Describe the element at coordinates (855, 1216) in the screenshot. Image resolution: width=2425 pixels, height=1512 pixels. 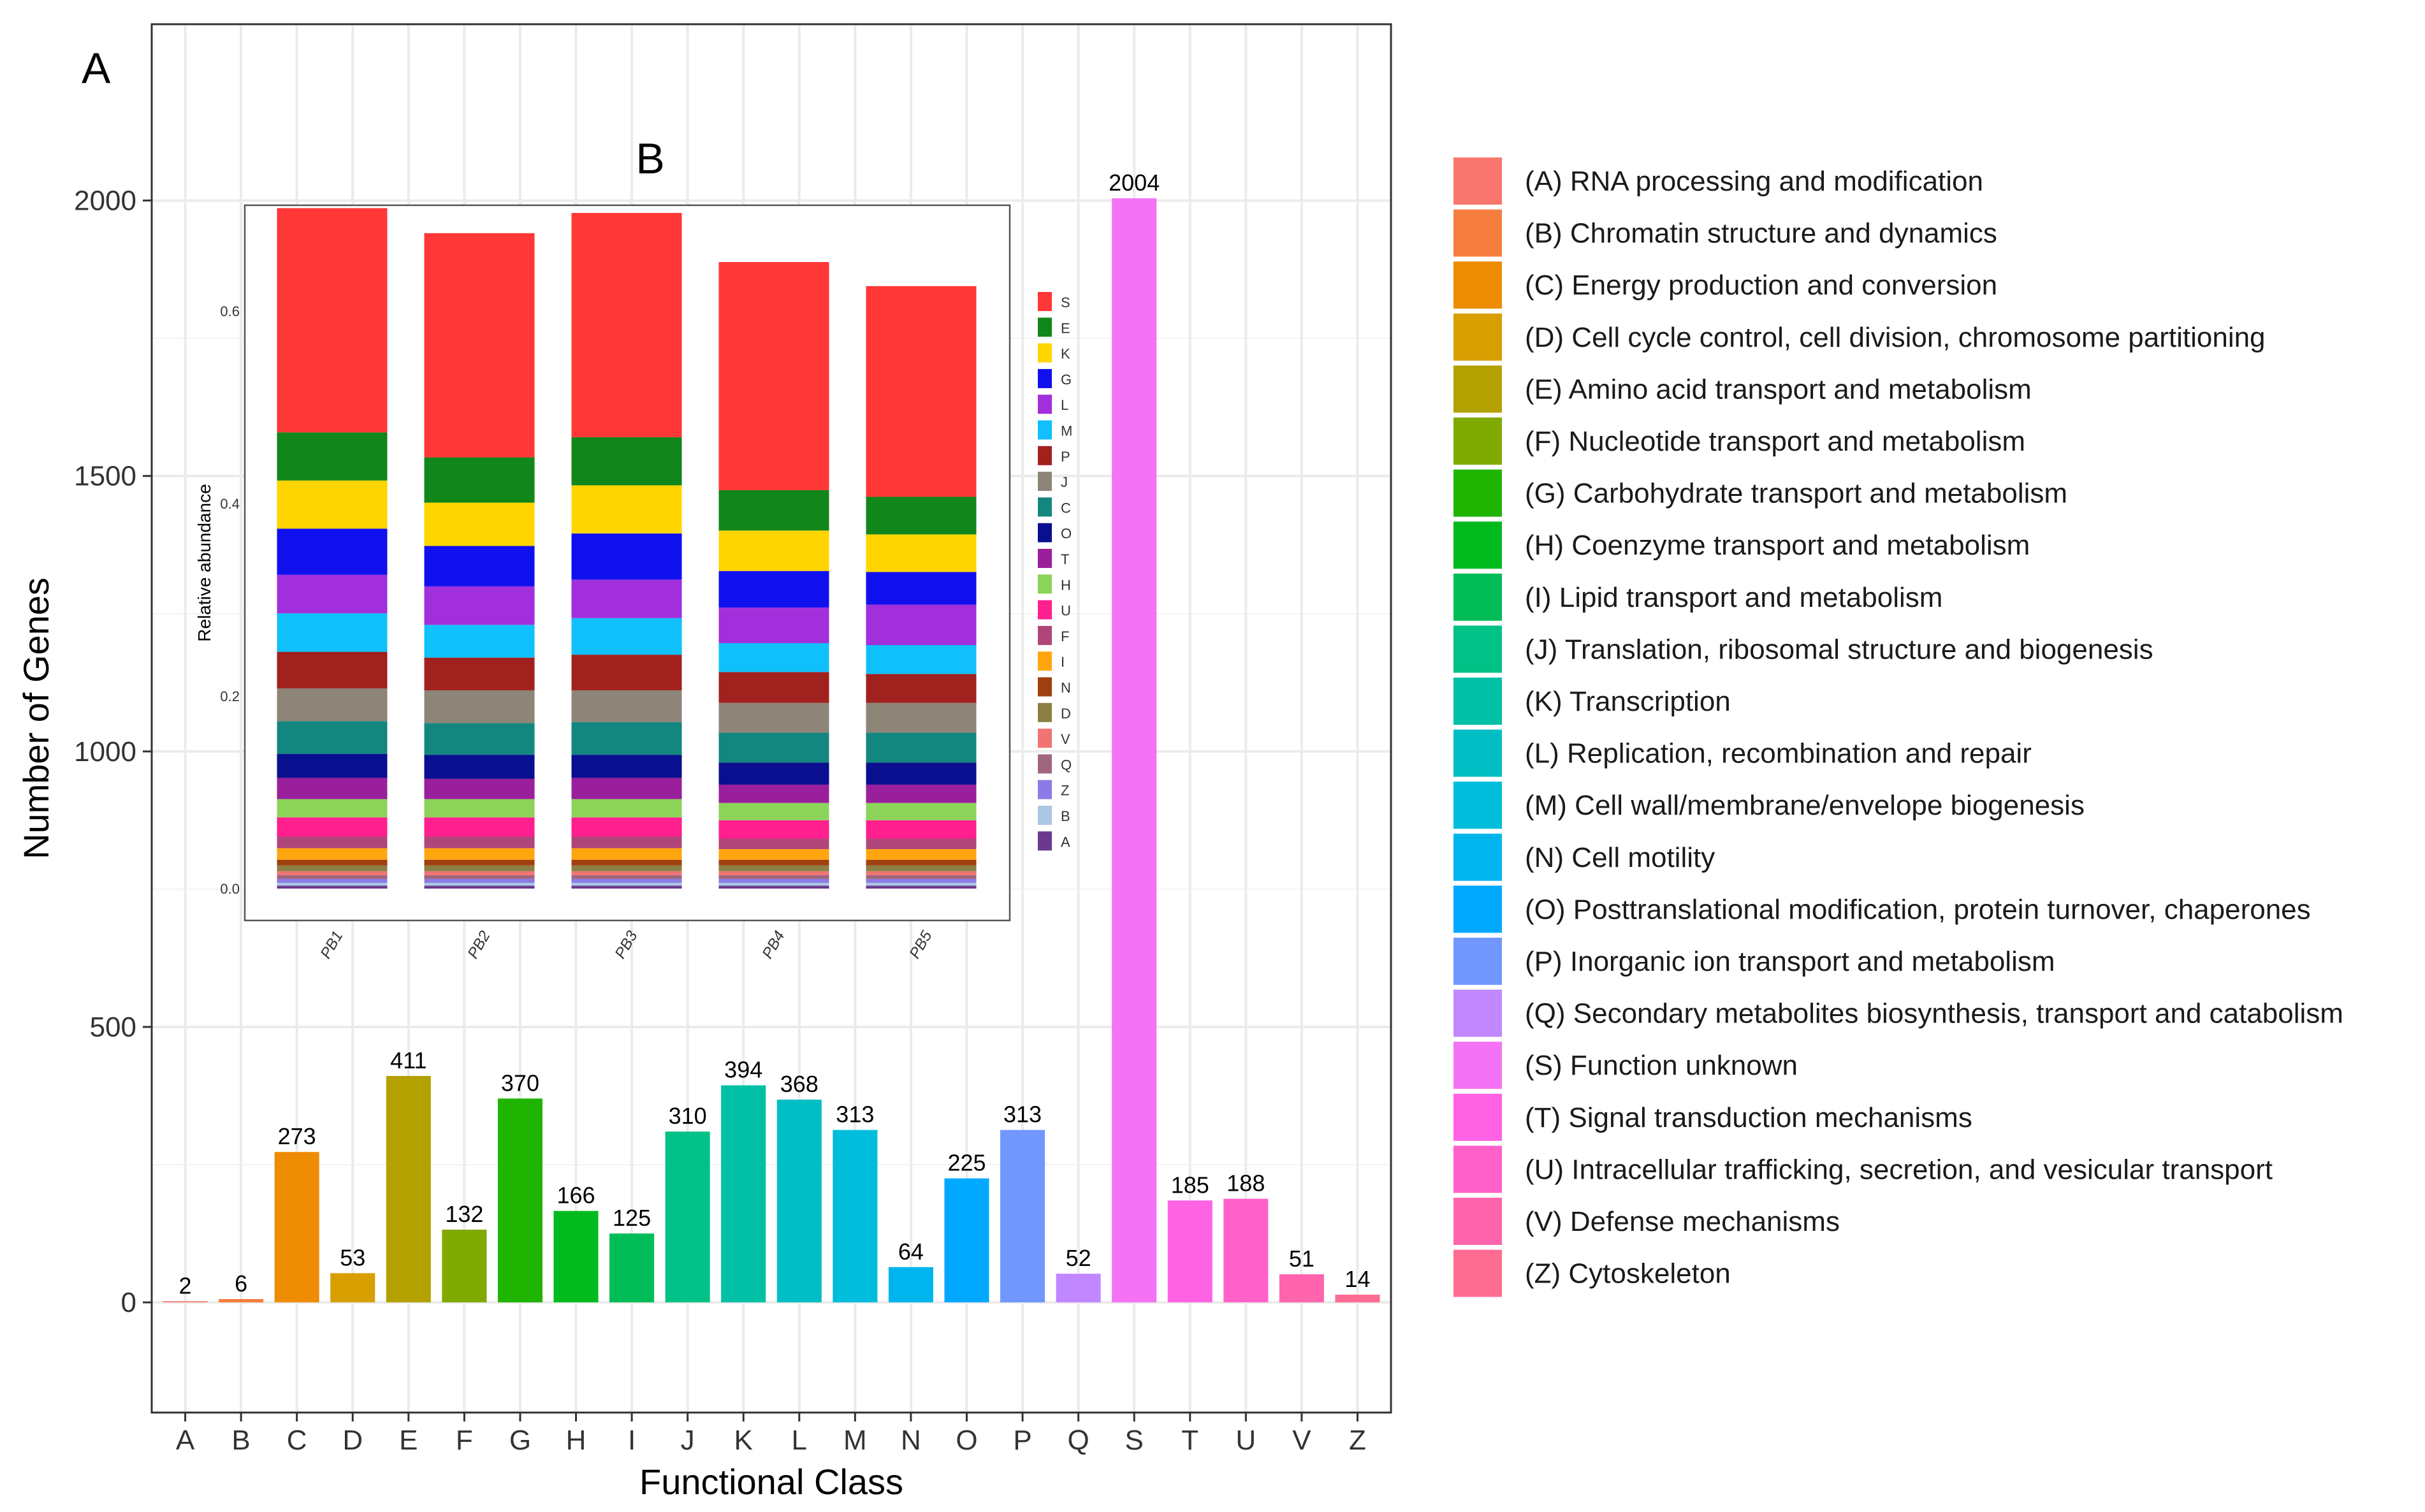
I see `bar-M` at that location.